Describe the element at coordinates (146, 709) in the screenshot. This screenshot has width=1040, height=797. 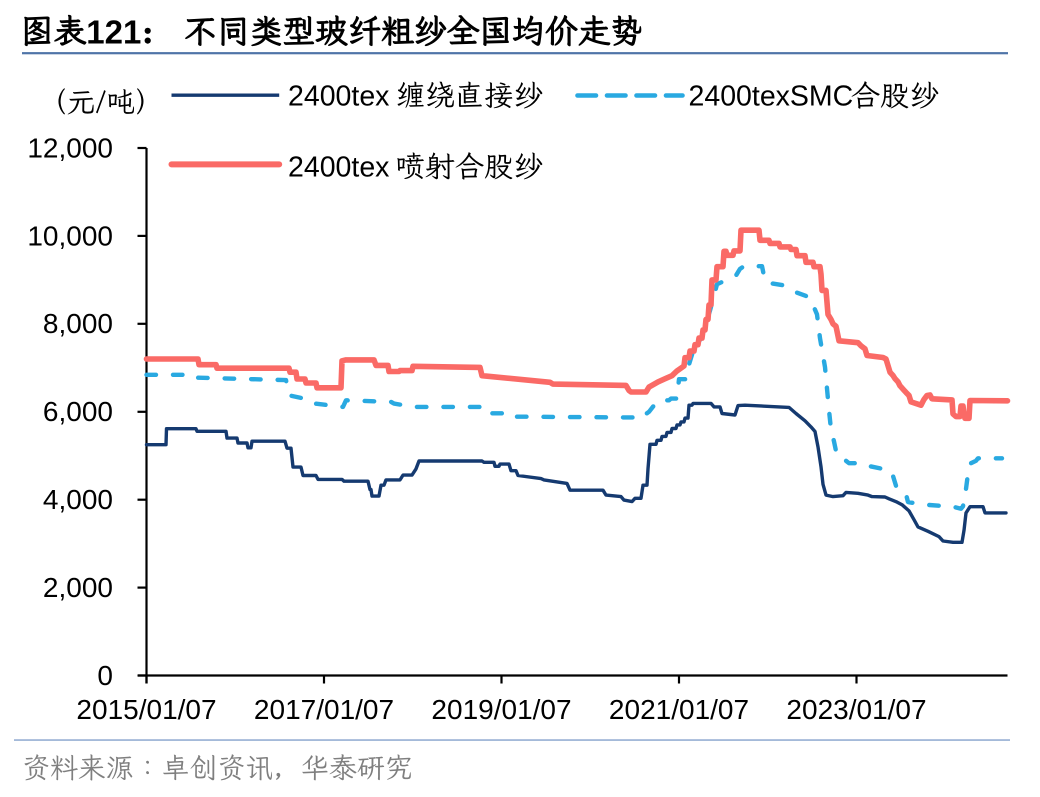
I see `svg-text: 2015/01/07` at that location.